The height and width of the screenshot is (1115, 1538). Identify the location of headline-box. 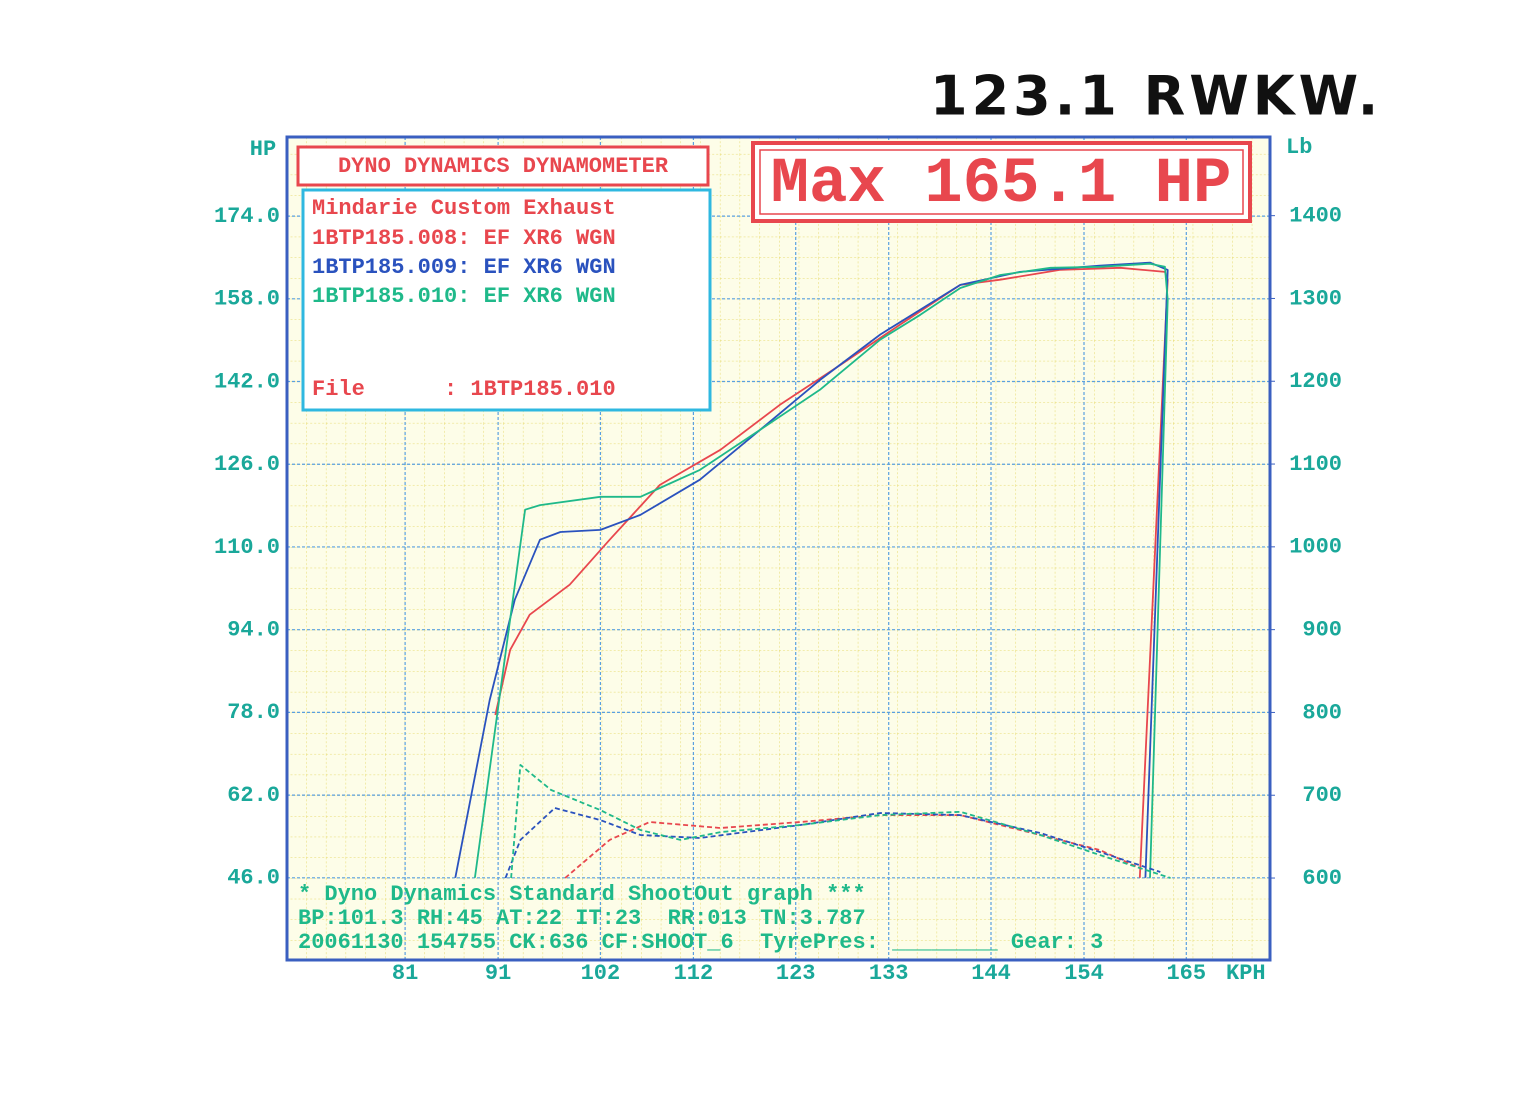
(1001, 182).